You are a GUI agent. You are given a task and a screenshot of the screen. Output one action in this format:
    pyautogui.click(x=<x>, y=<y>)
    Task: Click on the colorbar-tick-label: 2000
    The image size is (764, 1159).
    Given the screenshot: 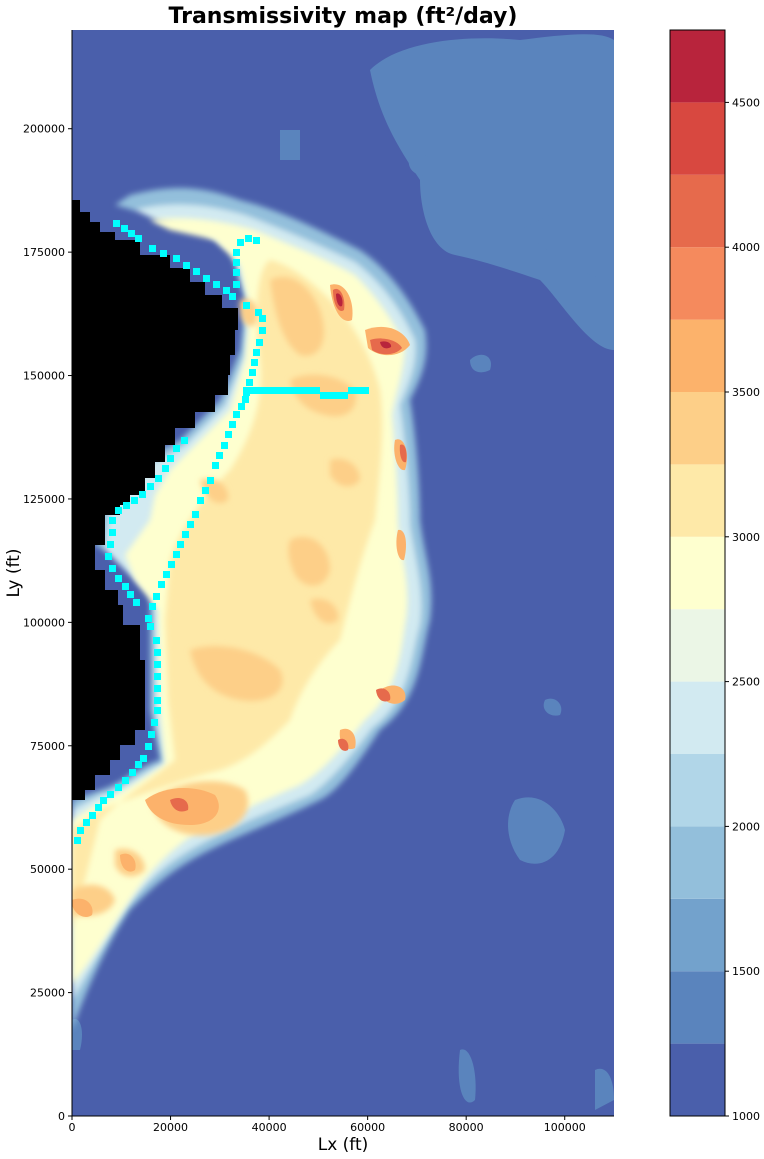 What is the action you would take?
    pyautogui.click(x=746, y=826)
    